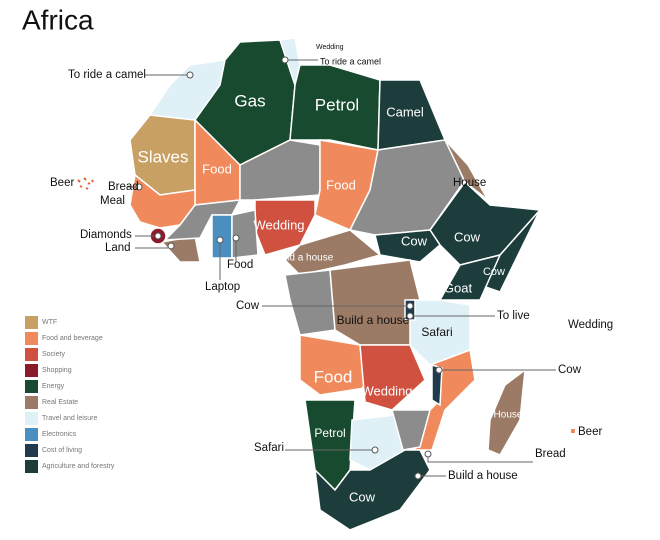 The width and height of the screenshot is (660, 540). I want to click on legend-label: WTF, so click(49, 322).